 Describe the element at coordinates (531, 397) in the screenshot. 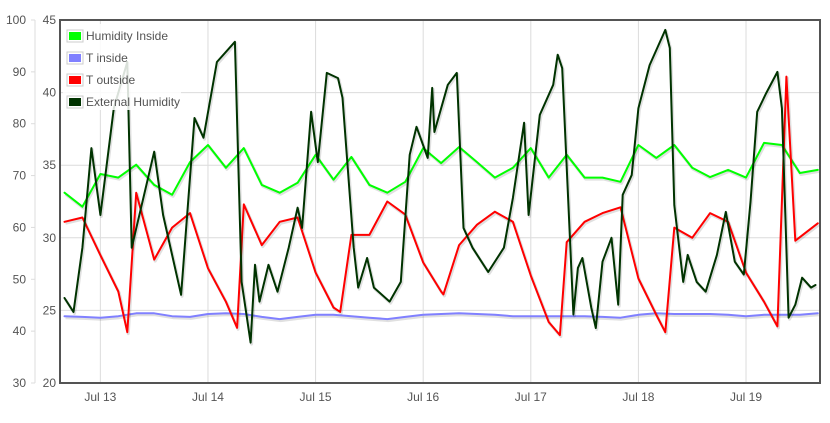

I see `x-tick-label: Jul 17` at that location.